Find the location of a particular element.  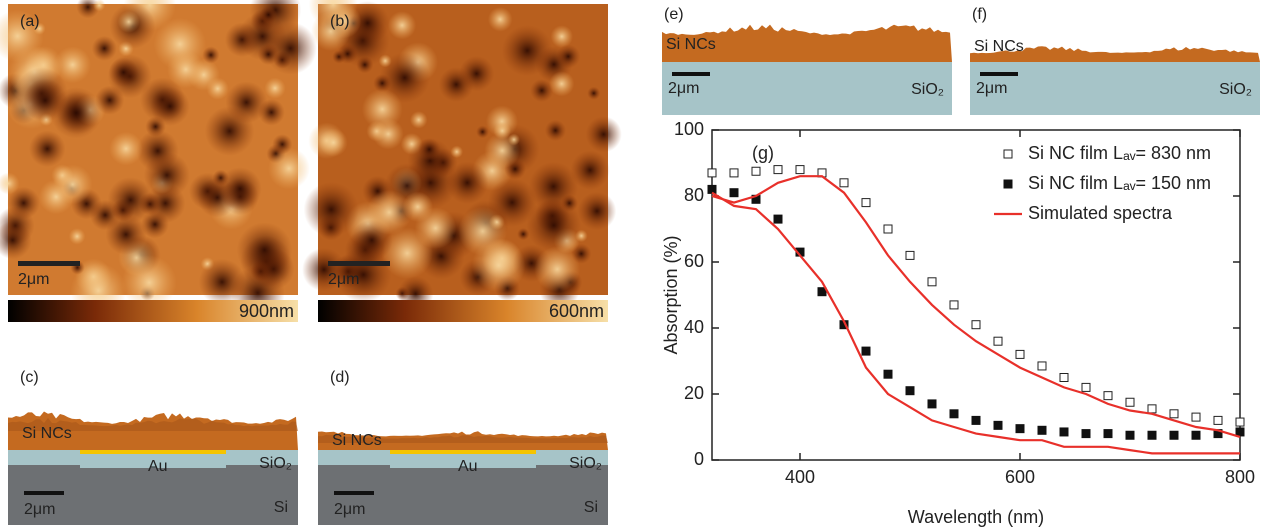

y-tick-label: 80 is located at coordinates (694, 195).